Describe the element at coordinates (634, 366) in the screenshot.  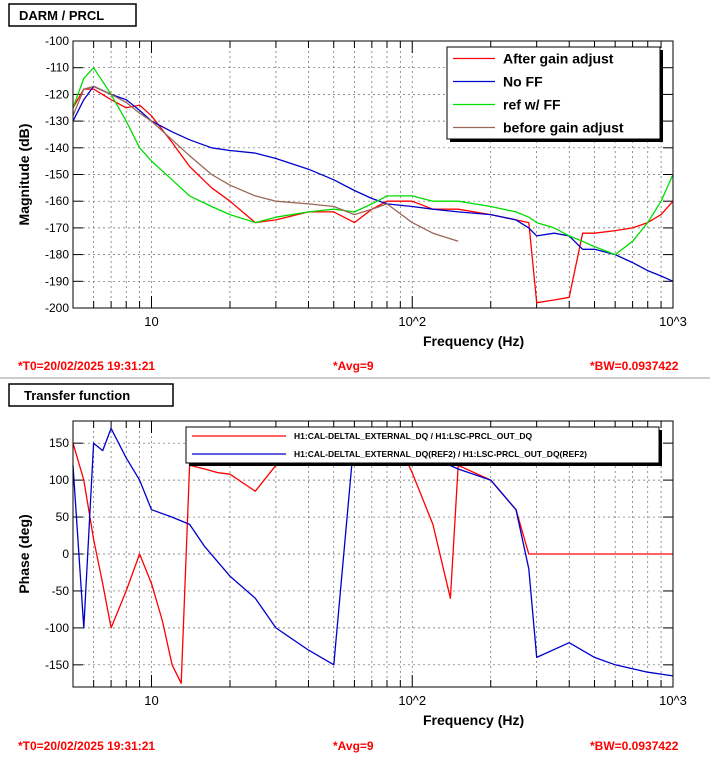
I see `top-footer-bw: *BW=0.0937422` at that location.